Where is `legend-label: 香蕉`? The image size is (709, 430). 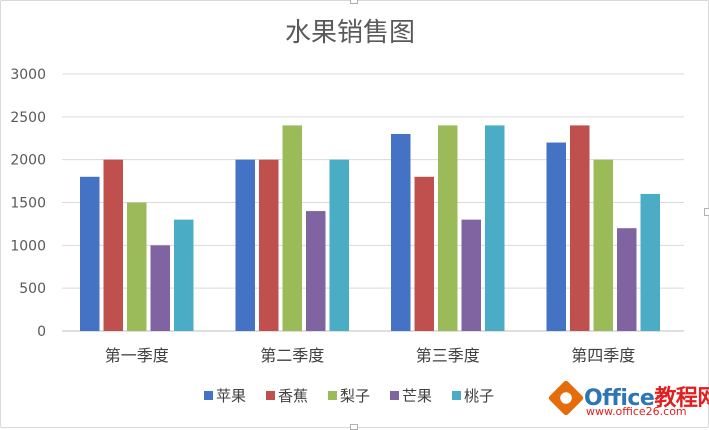
legend-label: 香蕉 is located at coordinates (293, 396).